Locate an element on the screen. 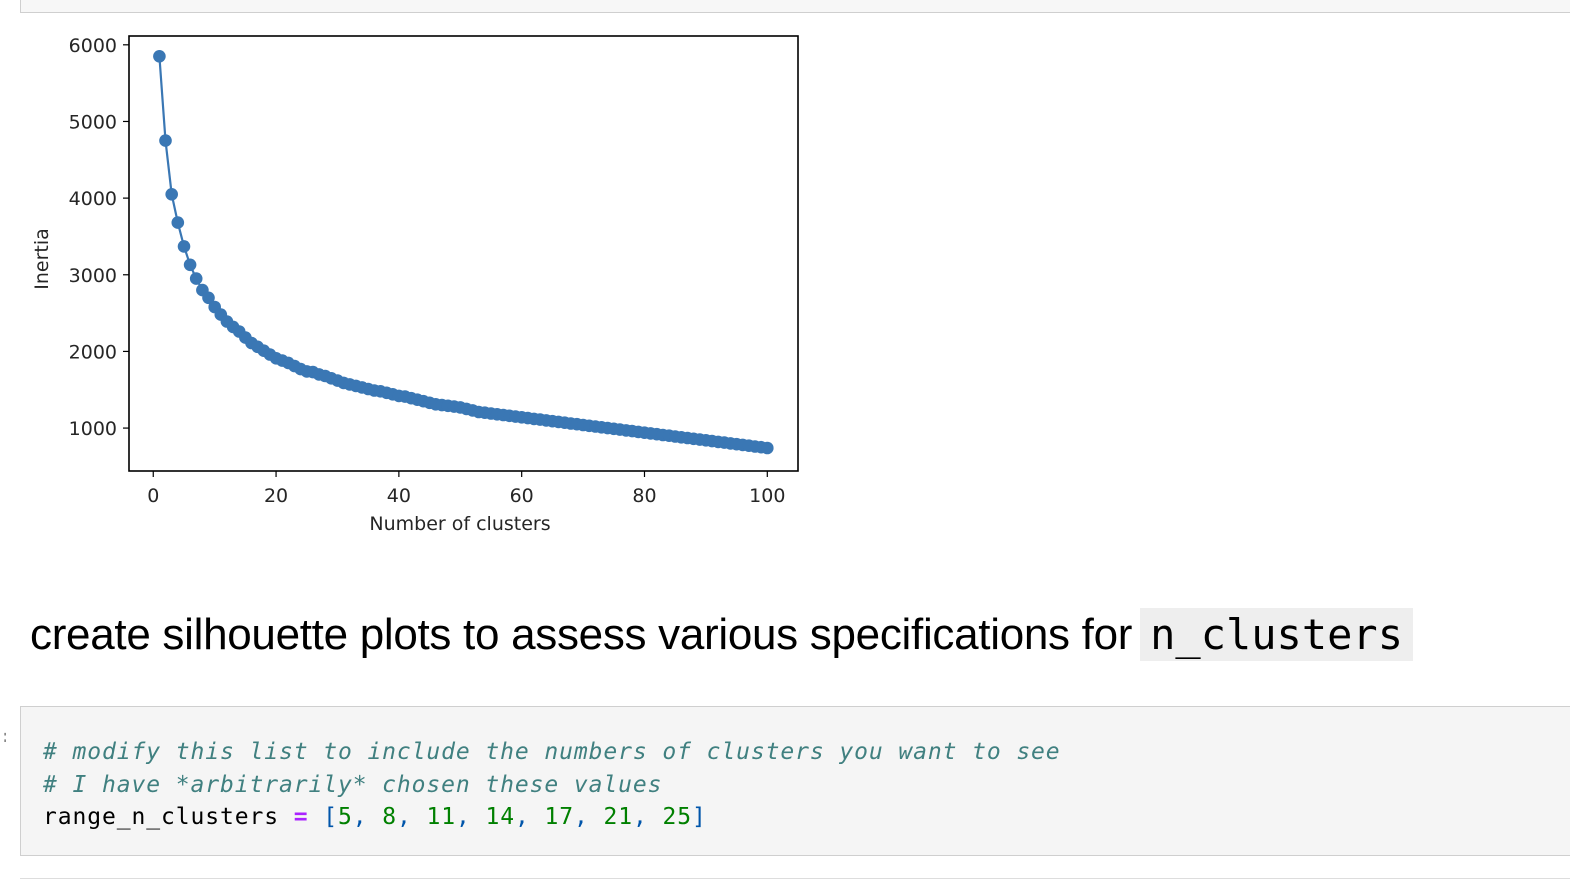  cell-prompt: : is located at coordinates (3, 736).